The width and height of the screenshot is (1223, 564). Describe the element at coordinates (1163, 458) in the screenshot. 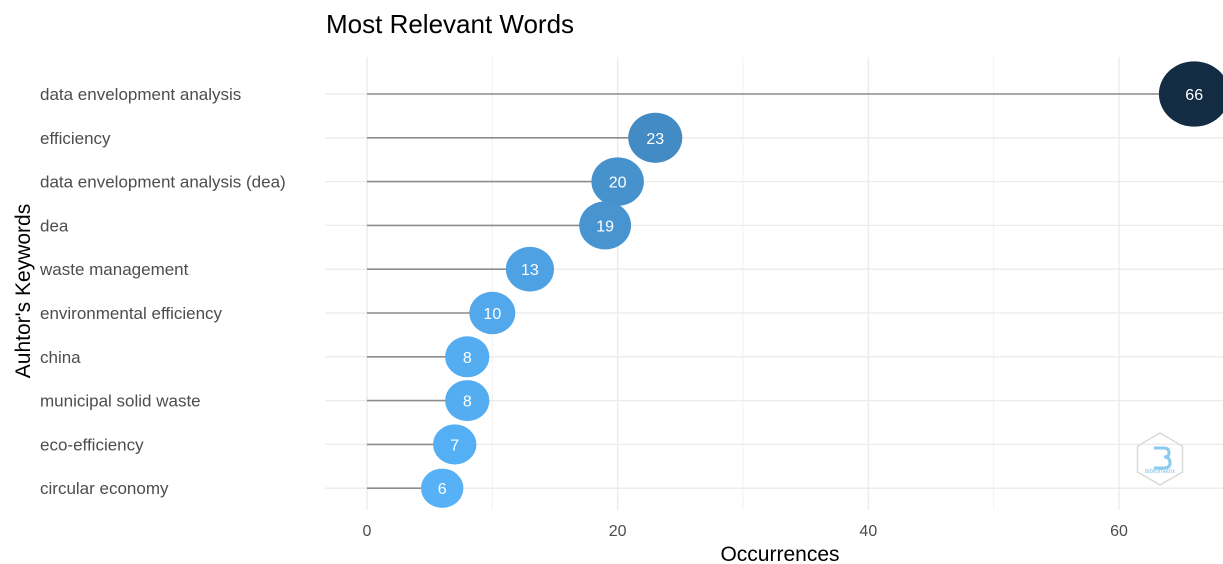

I see `logo-b-icon` at that location.